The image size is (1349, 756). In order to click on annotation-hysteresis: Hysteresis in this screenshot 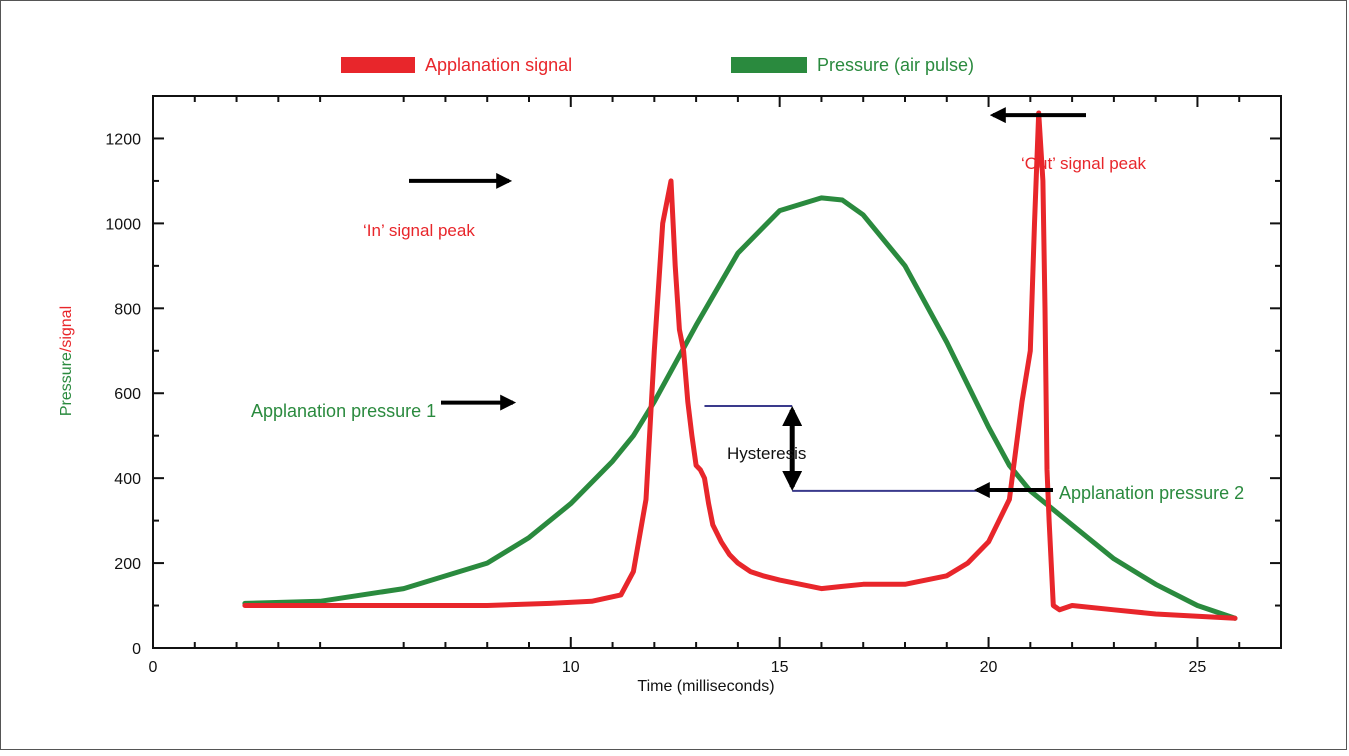, I will do `click(766, 453)`.